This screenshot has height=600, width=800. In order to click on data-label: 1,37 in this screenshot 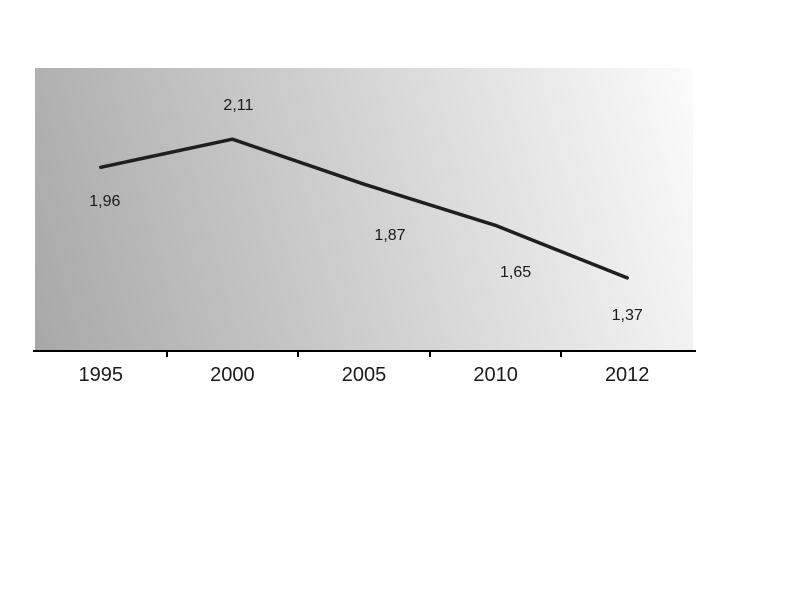, I will do `click(627, 316)`.